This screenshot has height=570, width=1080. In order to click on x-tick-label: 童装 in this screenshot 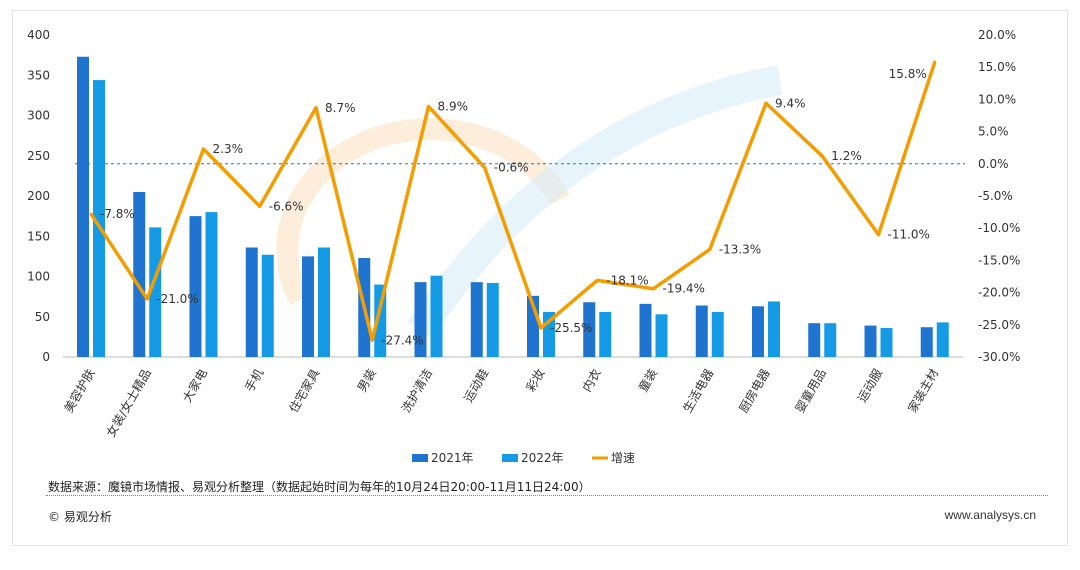, I will do `click(647, 380)`.